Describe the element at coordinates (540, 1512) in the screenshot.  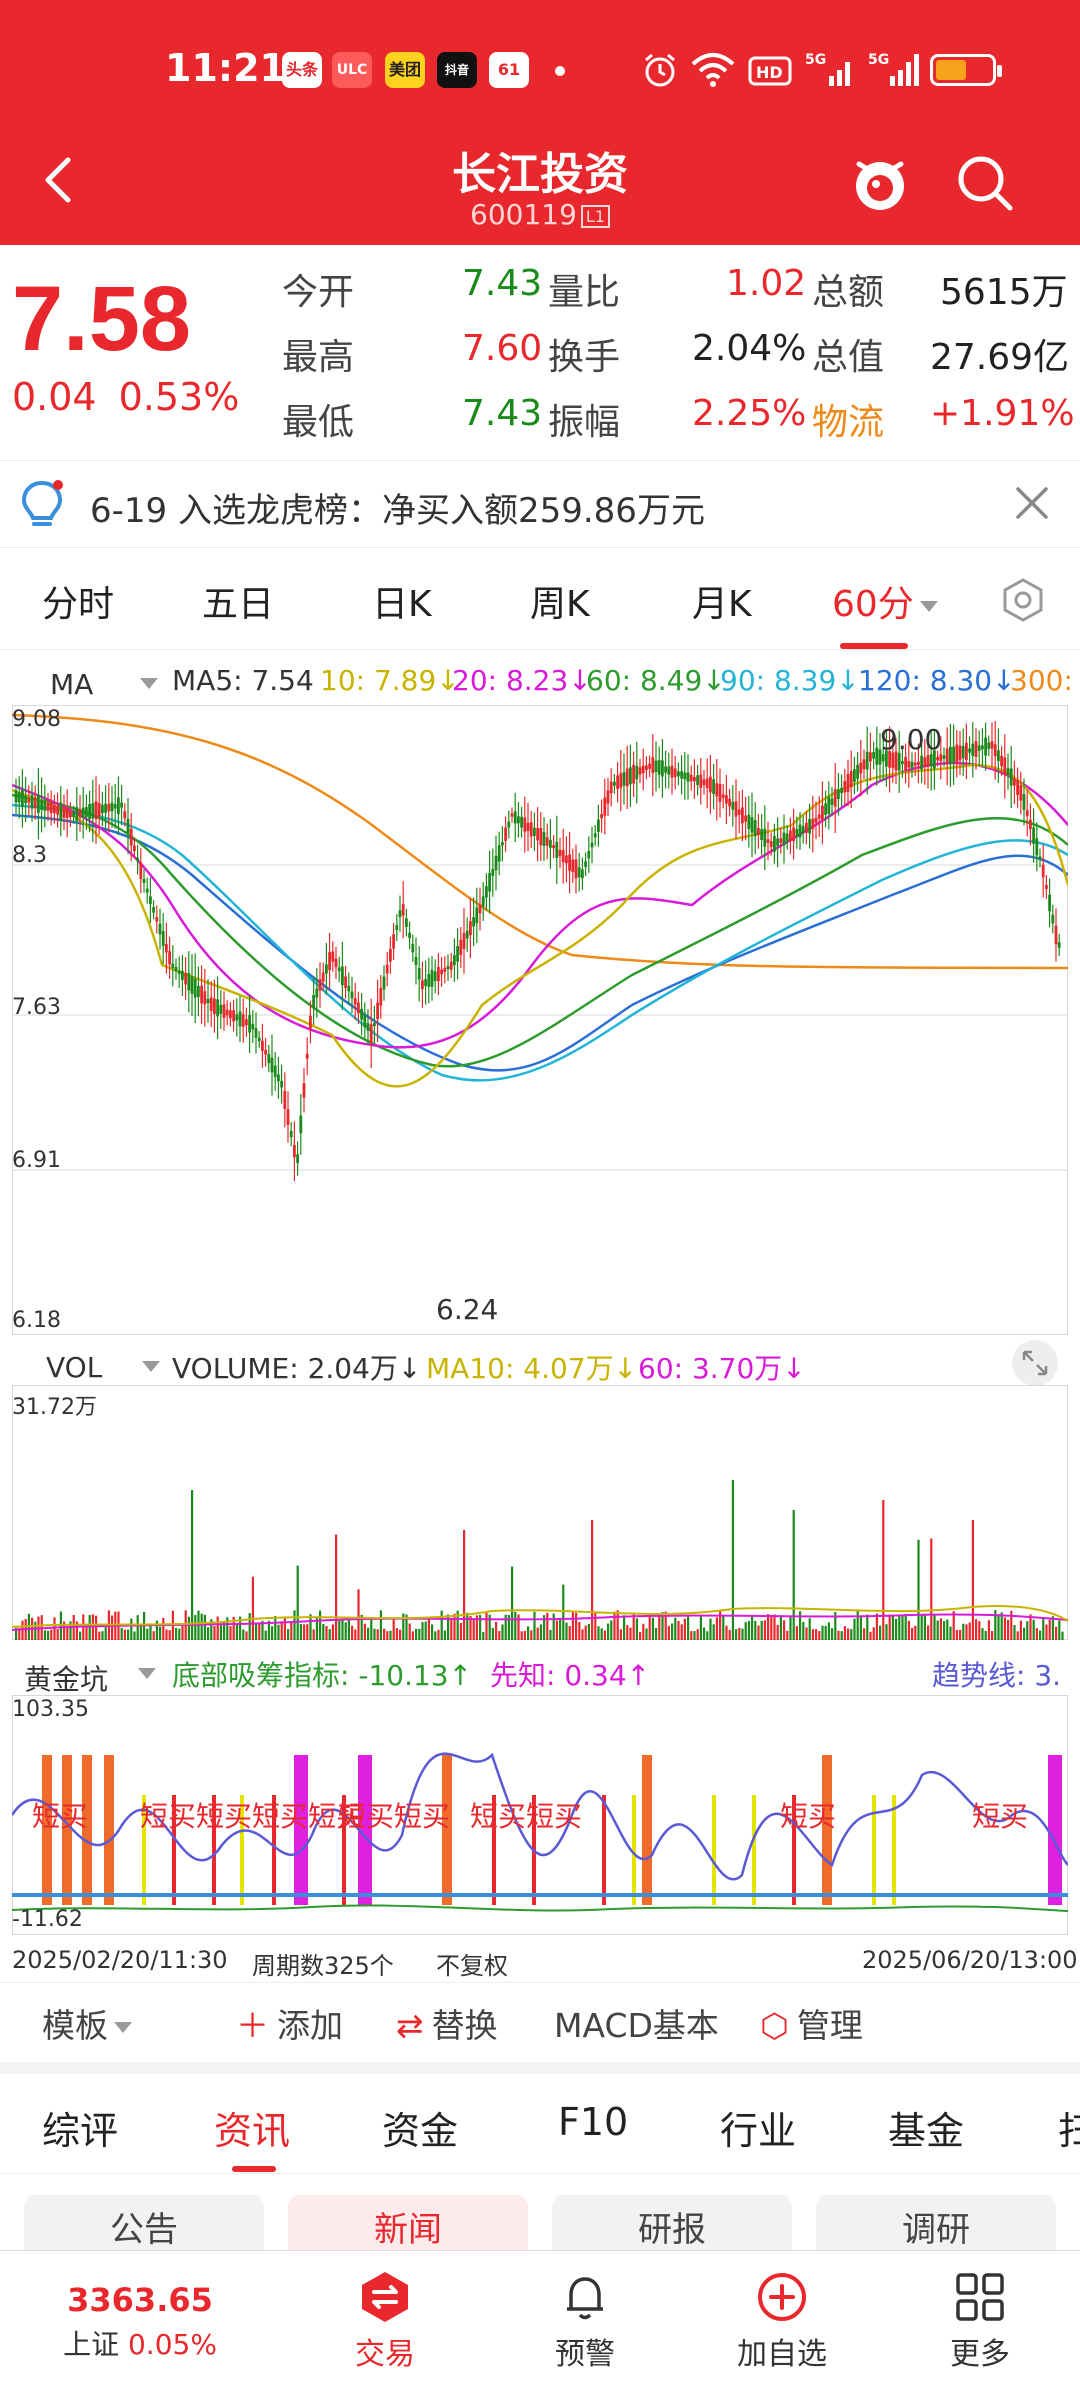
I see `volume-chart: 31.72万` at that location.